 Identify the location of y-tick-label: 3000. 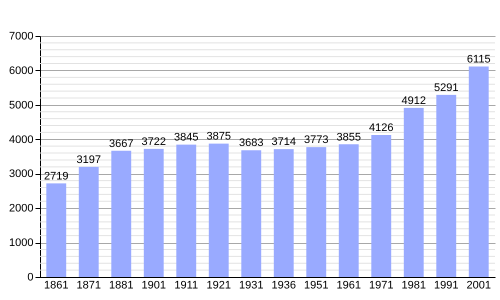
(21, 174).